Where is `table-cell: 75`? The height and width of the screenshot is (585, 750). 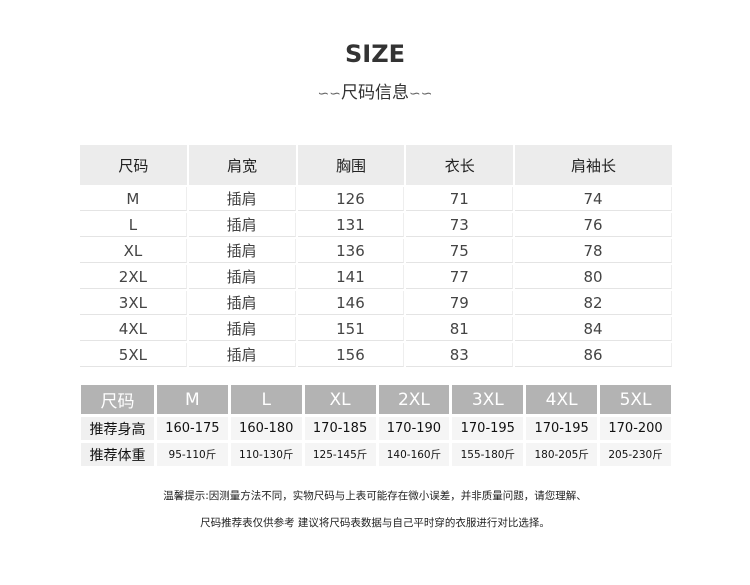 table-cell: 75 is located at coordinates (460, 251).